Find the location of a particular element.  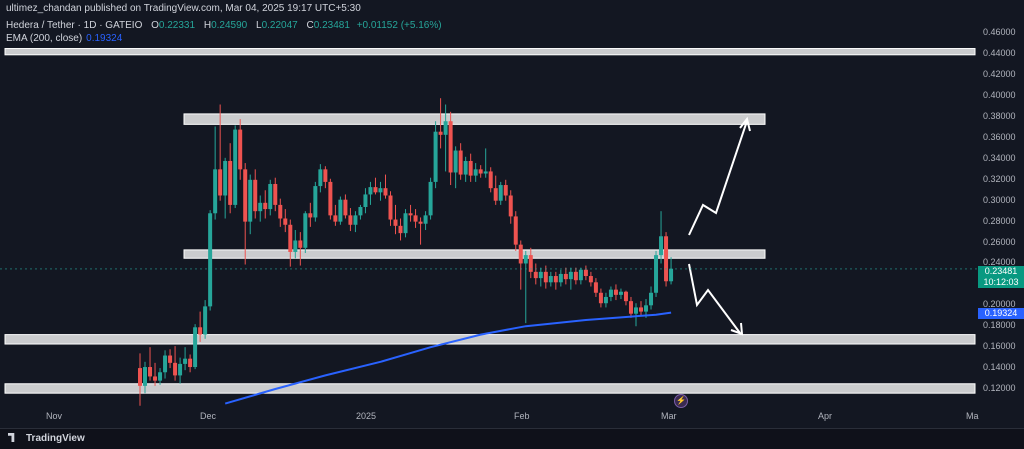

price-tick: 0.34000 is located at coordinates (999, 157).